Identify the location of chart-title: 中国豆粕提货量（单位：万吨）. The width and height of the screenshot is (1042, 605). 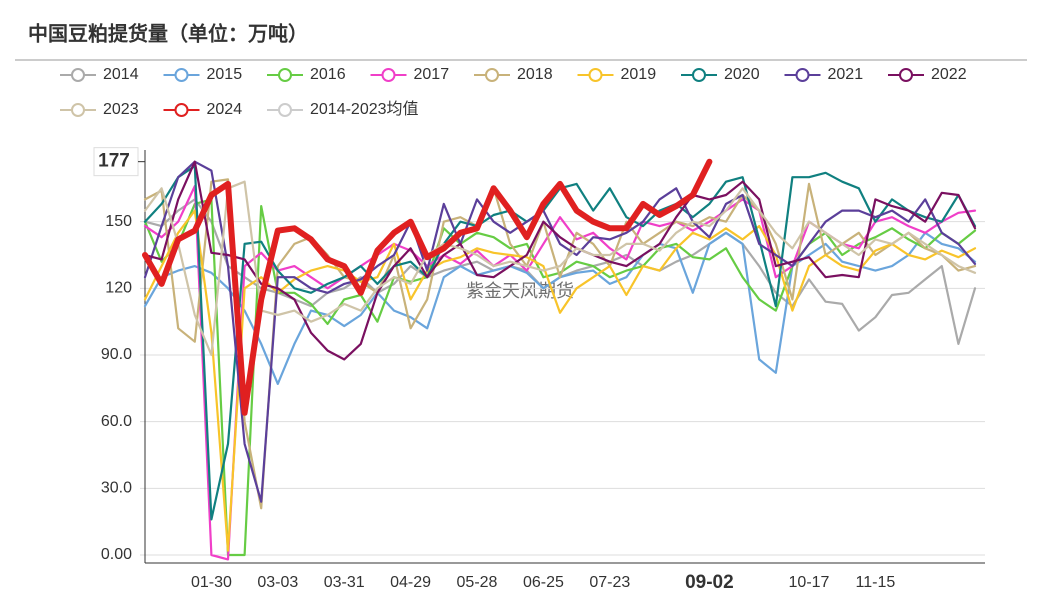
(168, 33).